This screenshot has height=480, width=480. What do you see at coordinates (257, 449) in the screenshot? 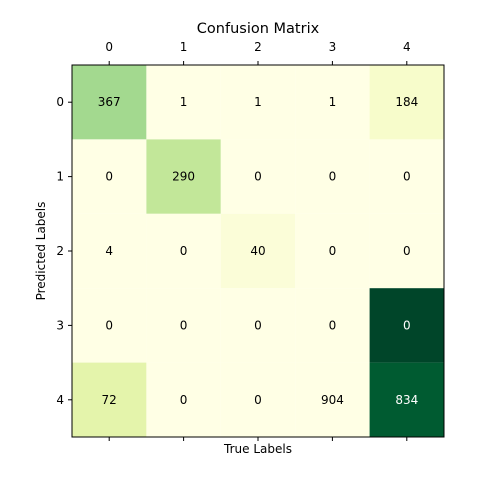
I see `x-axis-label: True Labels` at bounding box center [257, 449].